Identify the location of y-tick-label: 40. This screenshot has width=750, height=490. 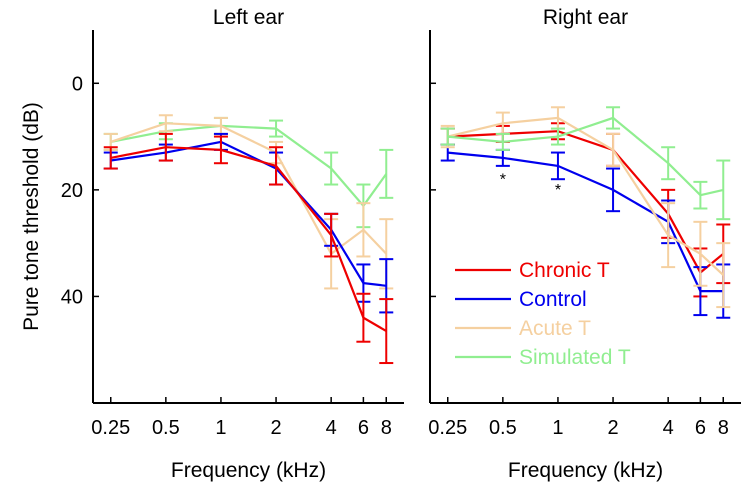
(72, 297).